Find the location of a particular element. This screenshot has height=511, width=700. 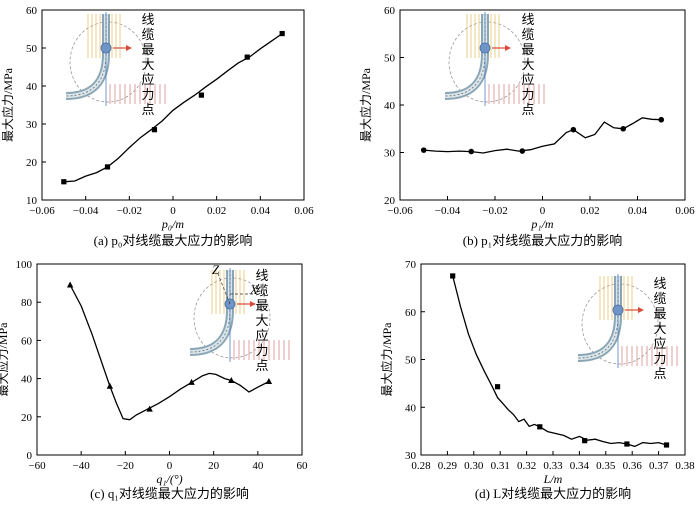

x-tick-label: 40 is located at coordinates (258, 466).